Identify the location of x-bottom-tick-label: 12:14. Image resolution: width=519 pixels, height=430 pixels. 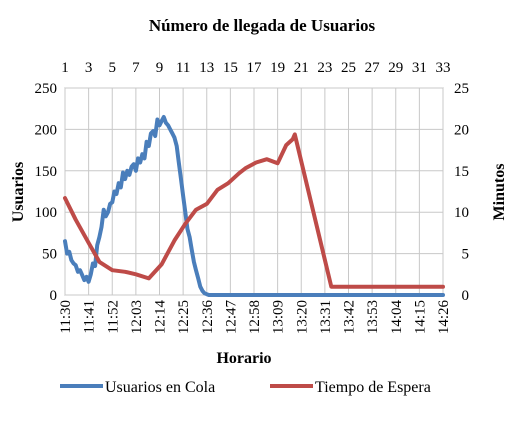
(161, 317).